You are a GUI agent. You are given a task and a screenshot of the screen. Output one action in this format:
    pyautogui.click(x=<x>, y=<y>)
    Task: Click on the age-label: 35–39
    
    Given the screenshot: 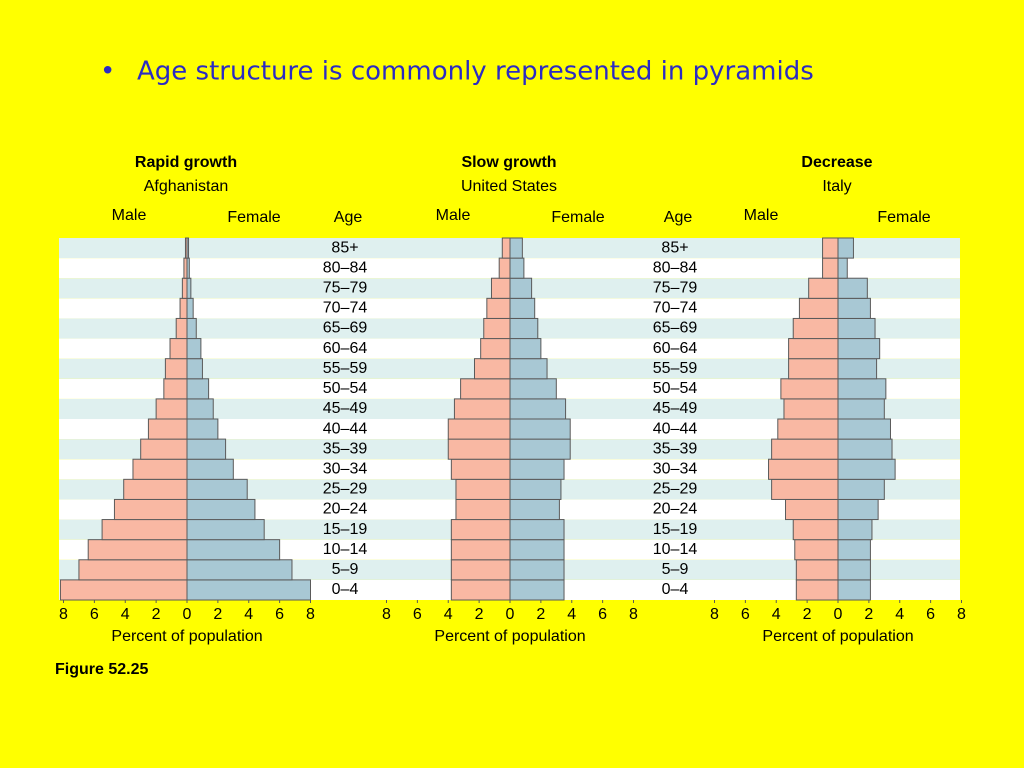 What is the action you would take?
    pyautogui.click(x=675, y=448)
    